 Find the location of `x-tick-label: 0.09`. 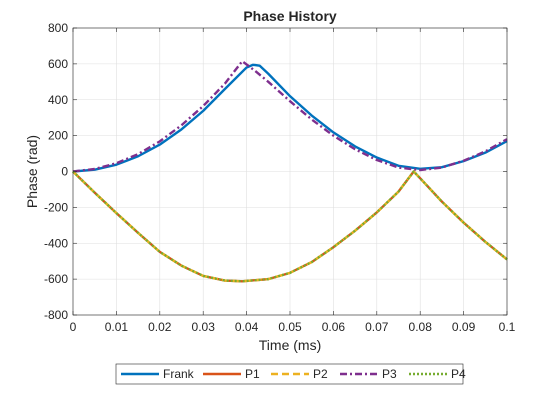

x-tick-label: 0.09 is located at coordinates (464, 327).